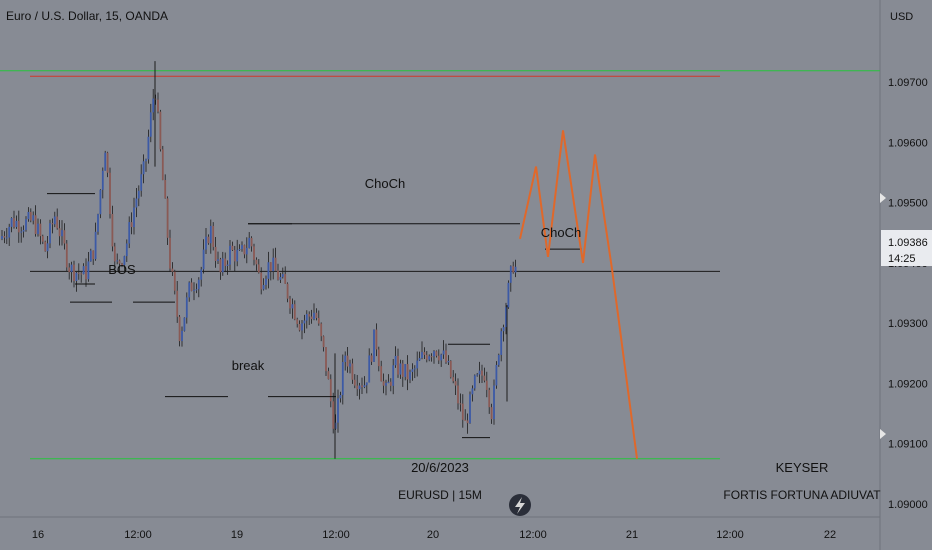 The height and width of the screenshot is (550, 932). I want to click on last-price-value: 1.09386, so click(908, 243).